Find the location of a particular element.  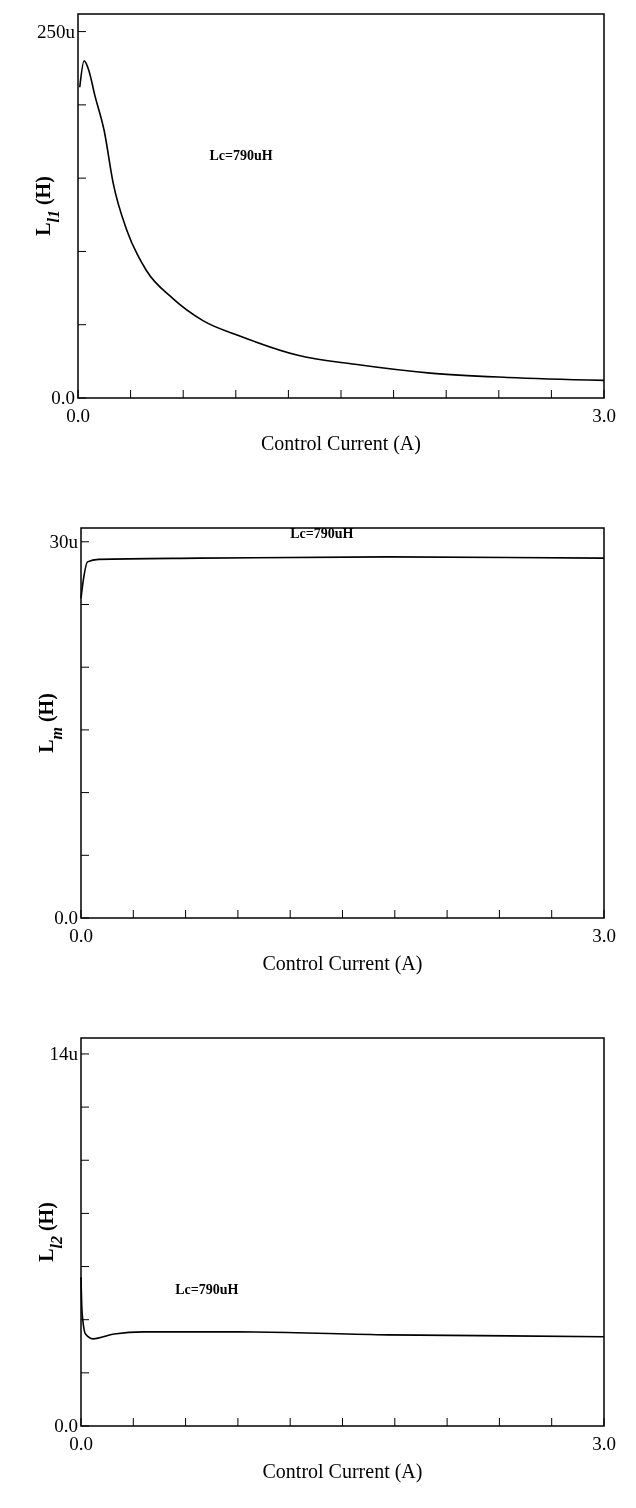

y-tick-label: 250u is located at coordinates (56, 31).